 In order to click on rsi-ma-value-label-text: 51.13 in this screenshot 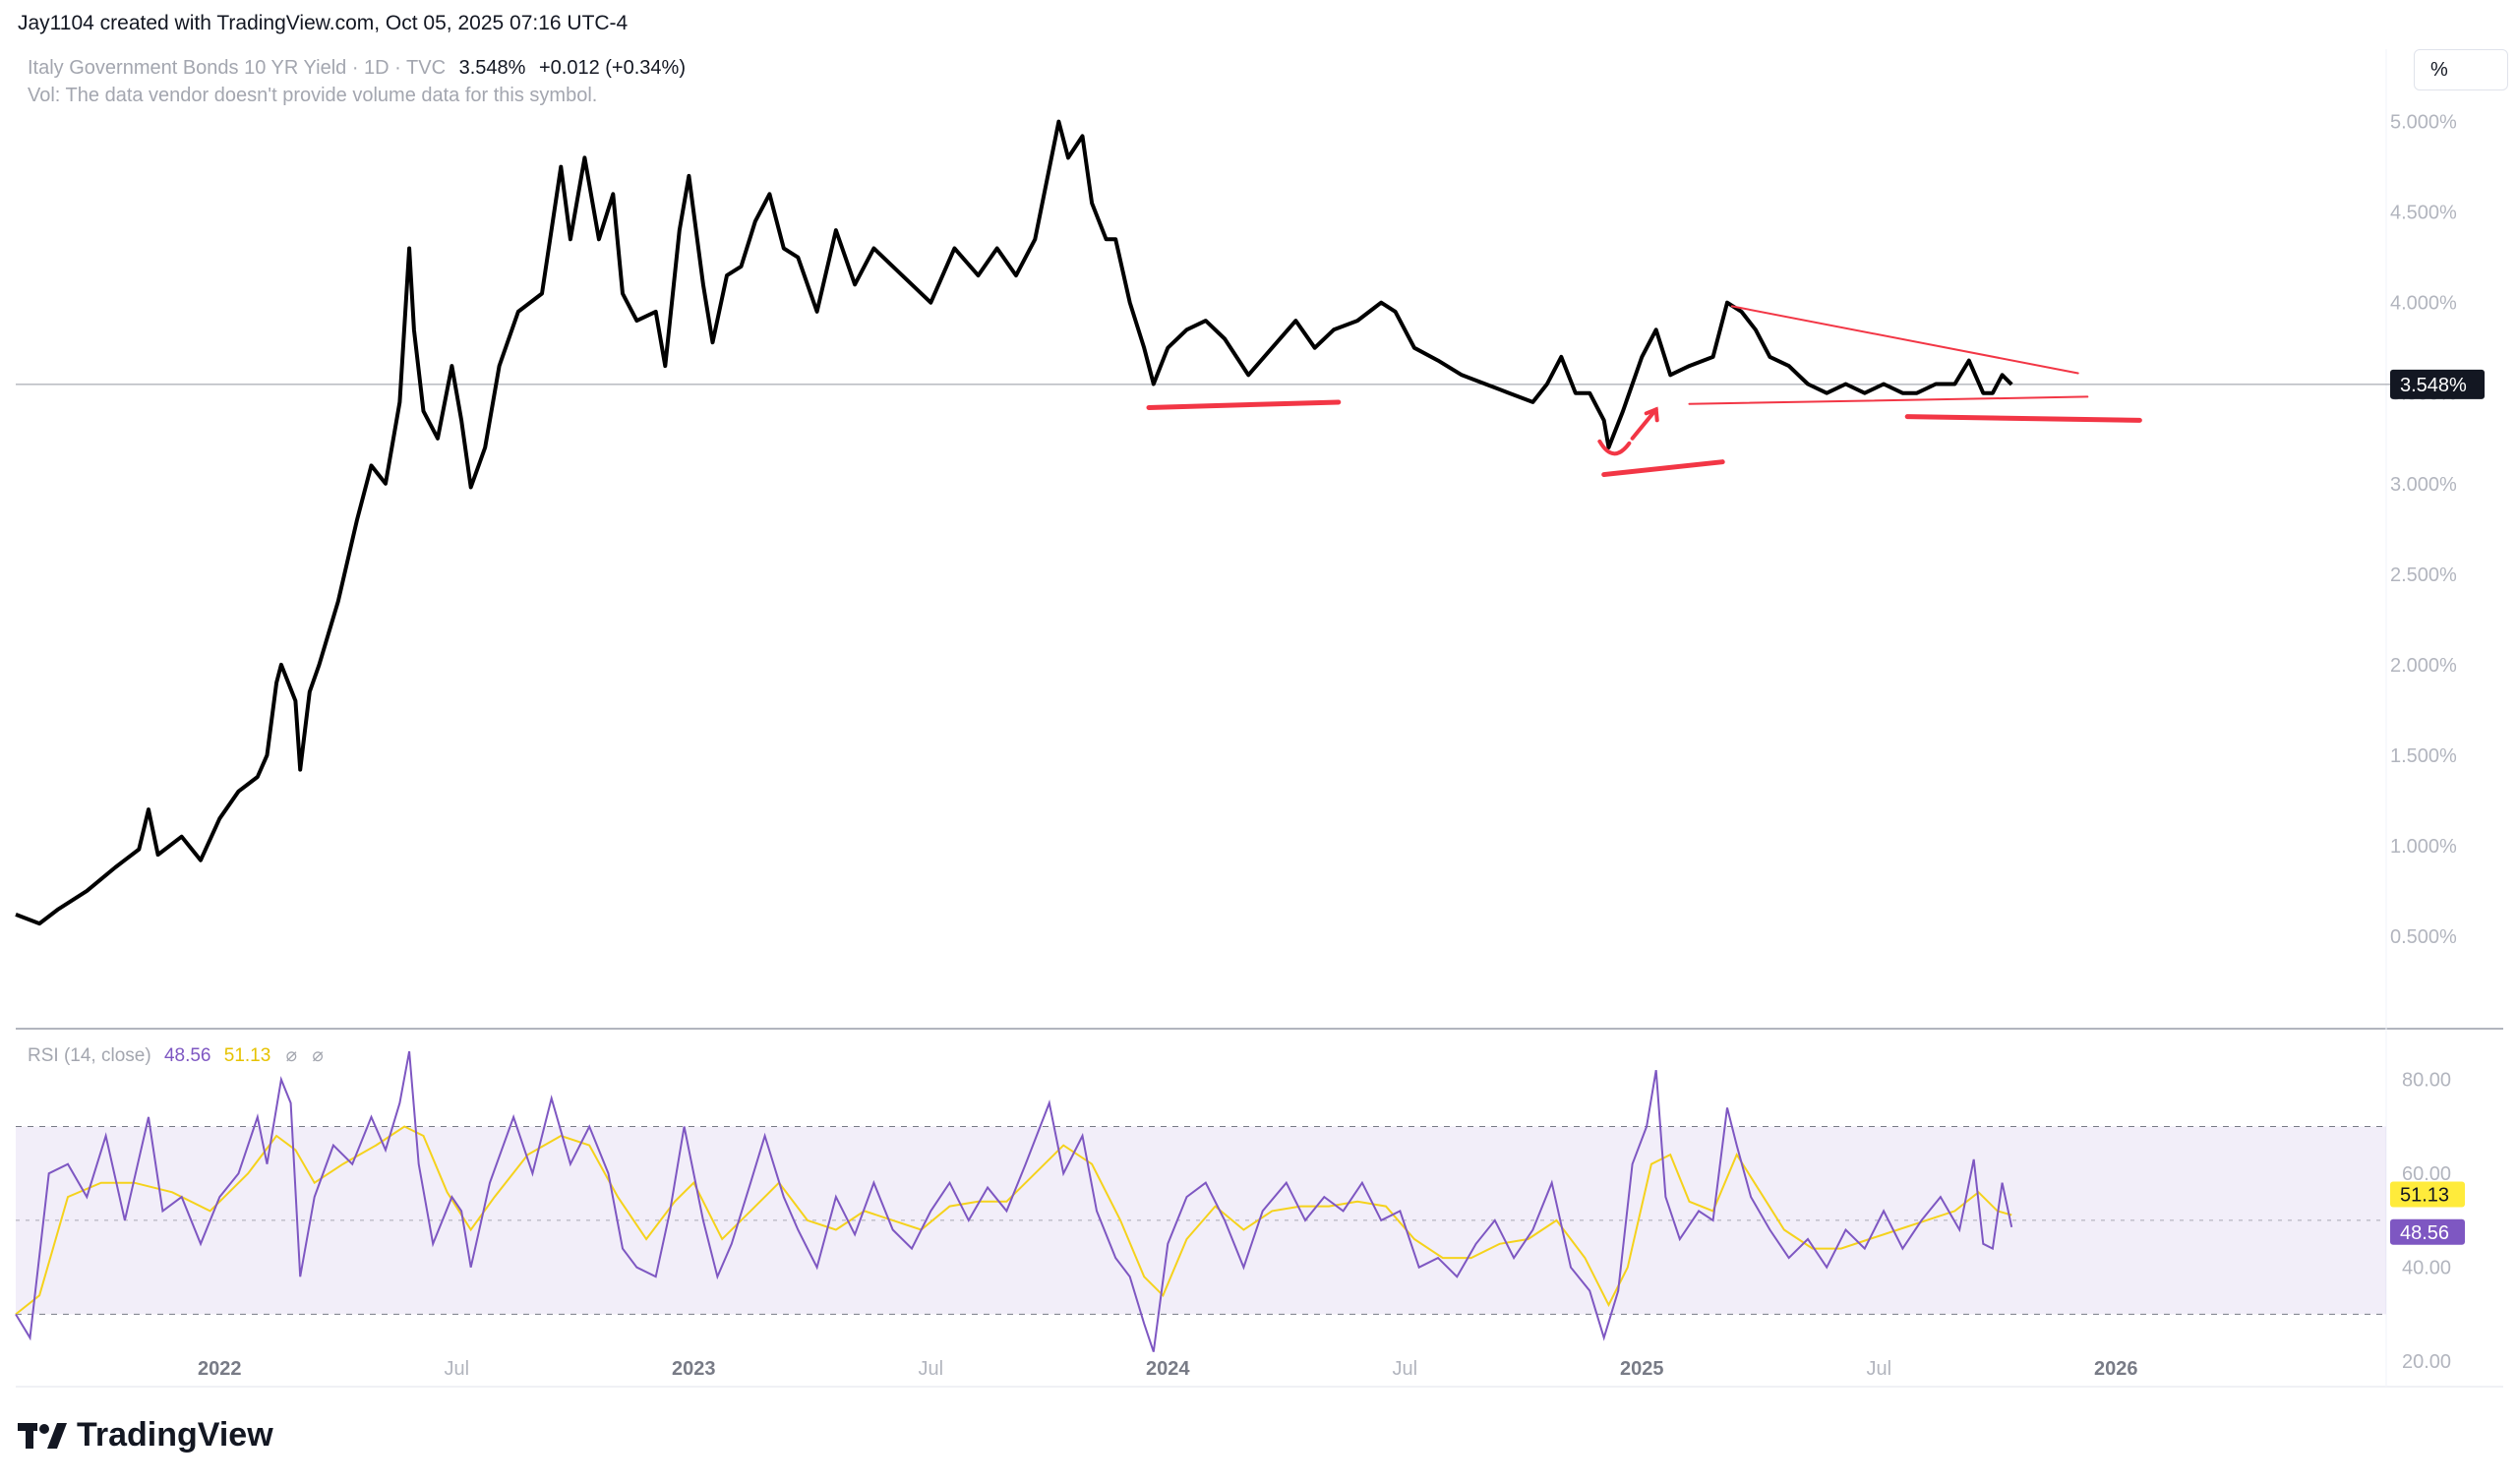, I will do `click(2424, 1196)`.